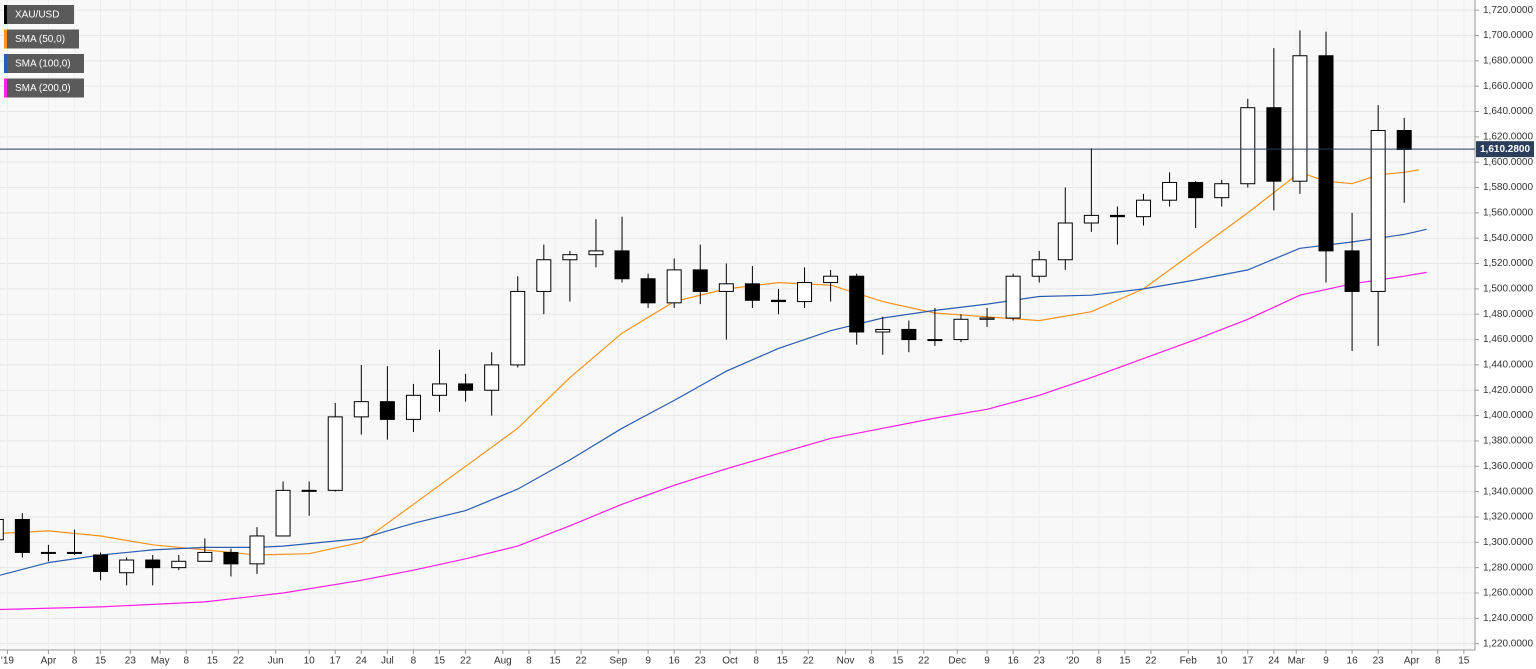  What do you see at coordinates (1297, 661) in the screenshot?
I see `x-tick-label: Mar` at bounding box center [1297, 661].